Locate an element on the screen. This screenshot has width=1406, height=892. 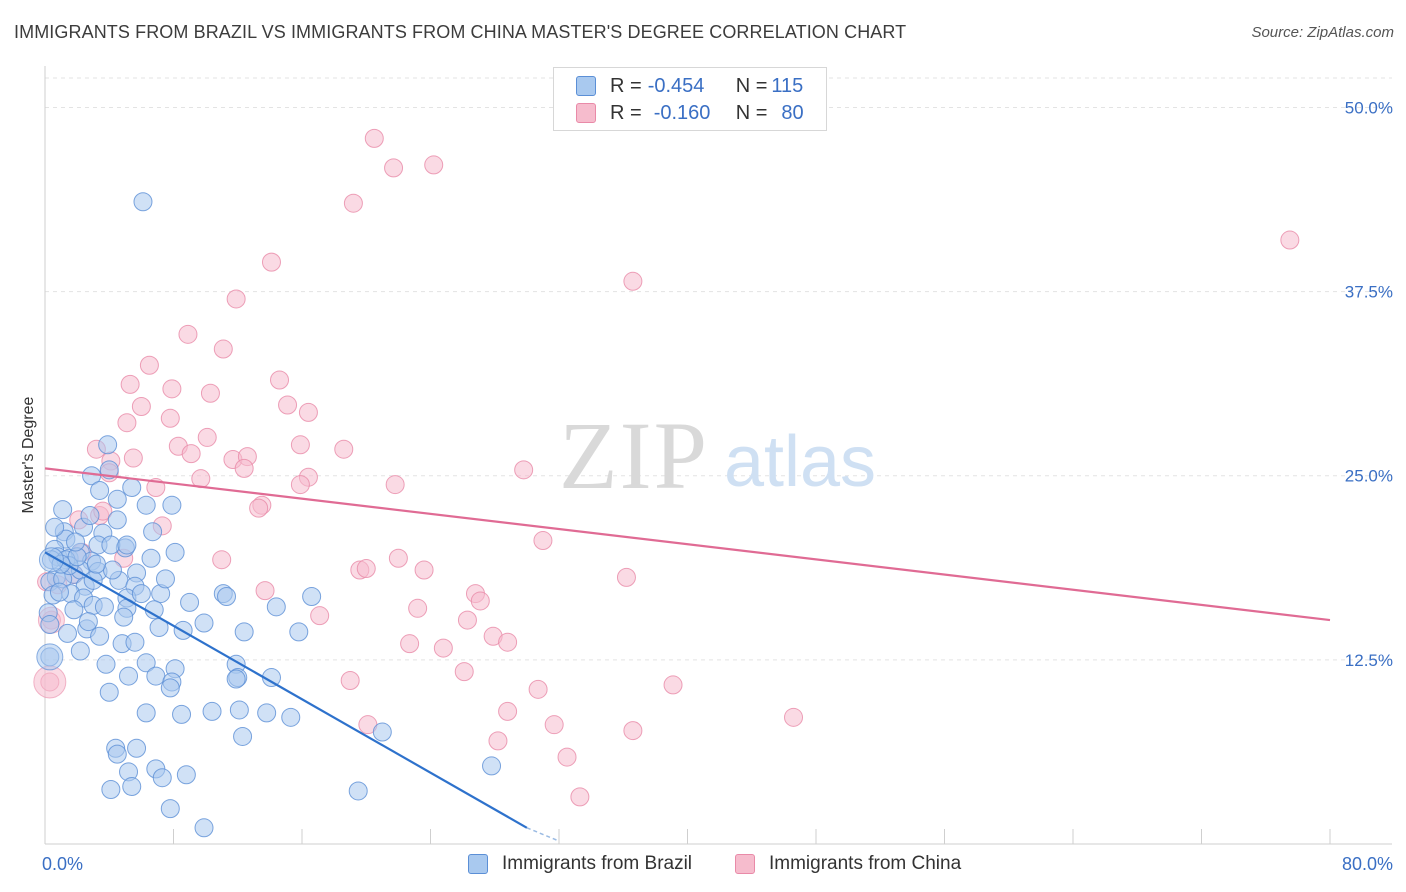
source-label: Source: ZipAtlas.com is located at coordinates (1322, 32).